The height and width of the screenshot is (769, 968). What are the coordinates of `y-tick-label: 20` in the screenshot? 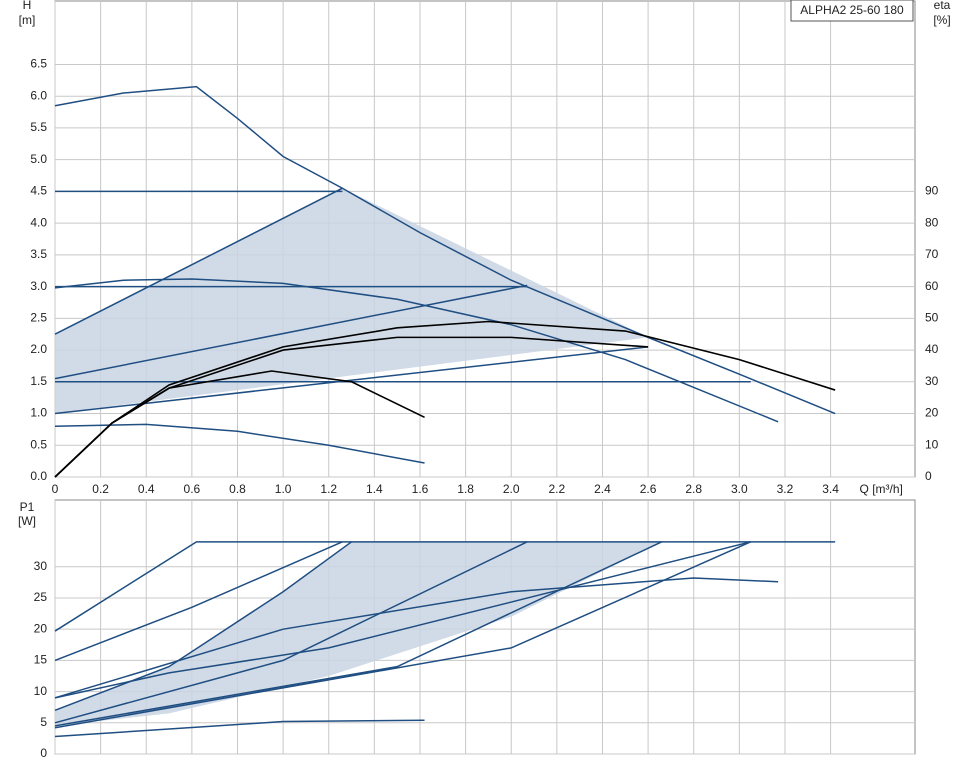 It's located at (41, 628).